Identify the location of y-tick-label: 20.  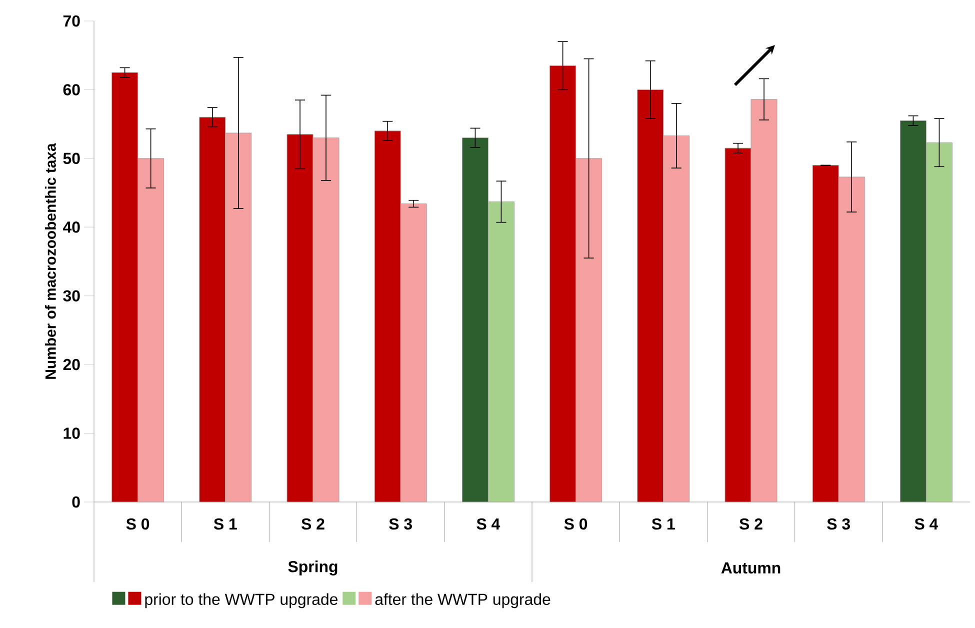
(71, 364).